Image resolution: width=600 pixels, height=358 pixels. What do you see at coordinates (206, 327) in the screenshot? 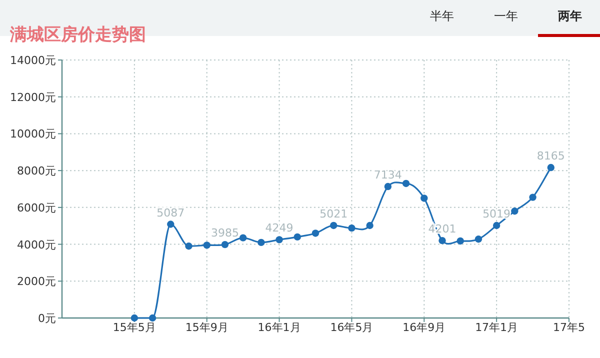
I see `x-tick-label: 15年9月` at bounding box center [206, 327].